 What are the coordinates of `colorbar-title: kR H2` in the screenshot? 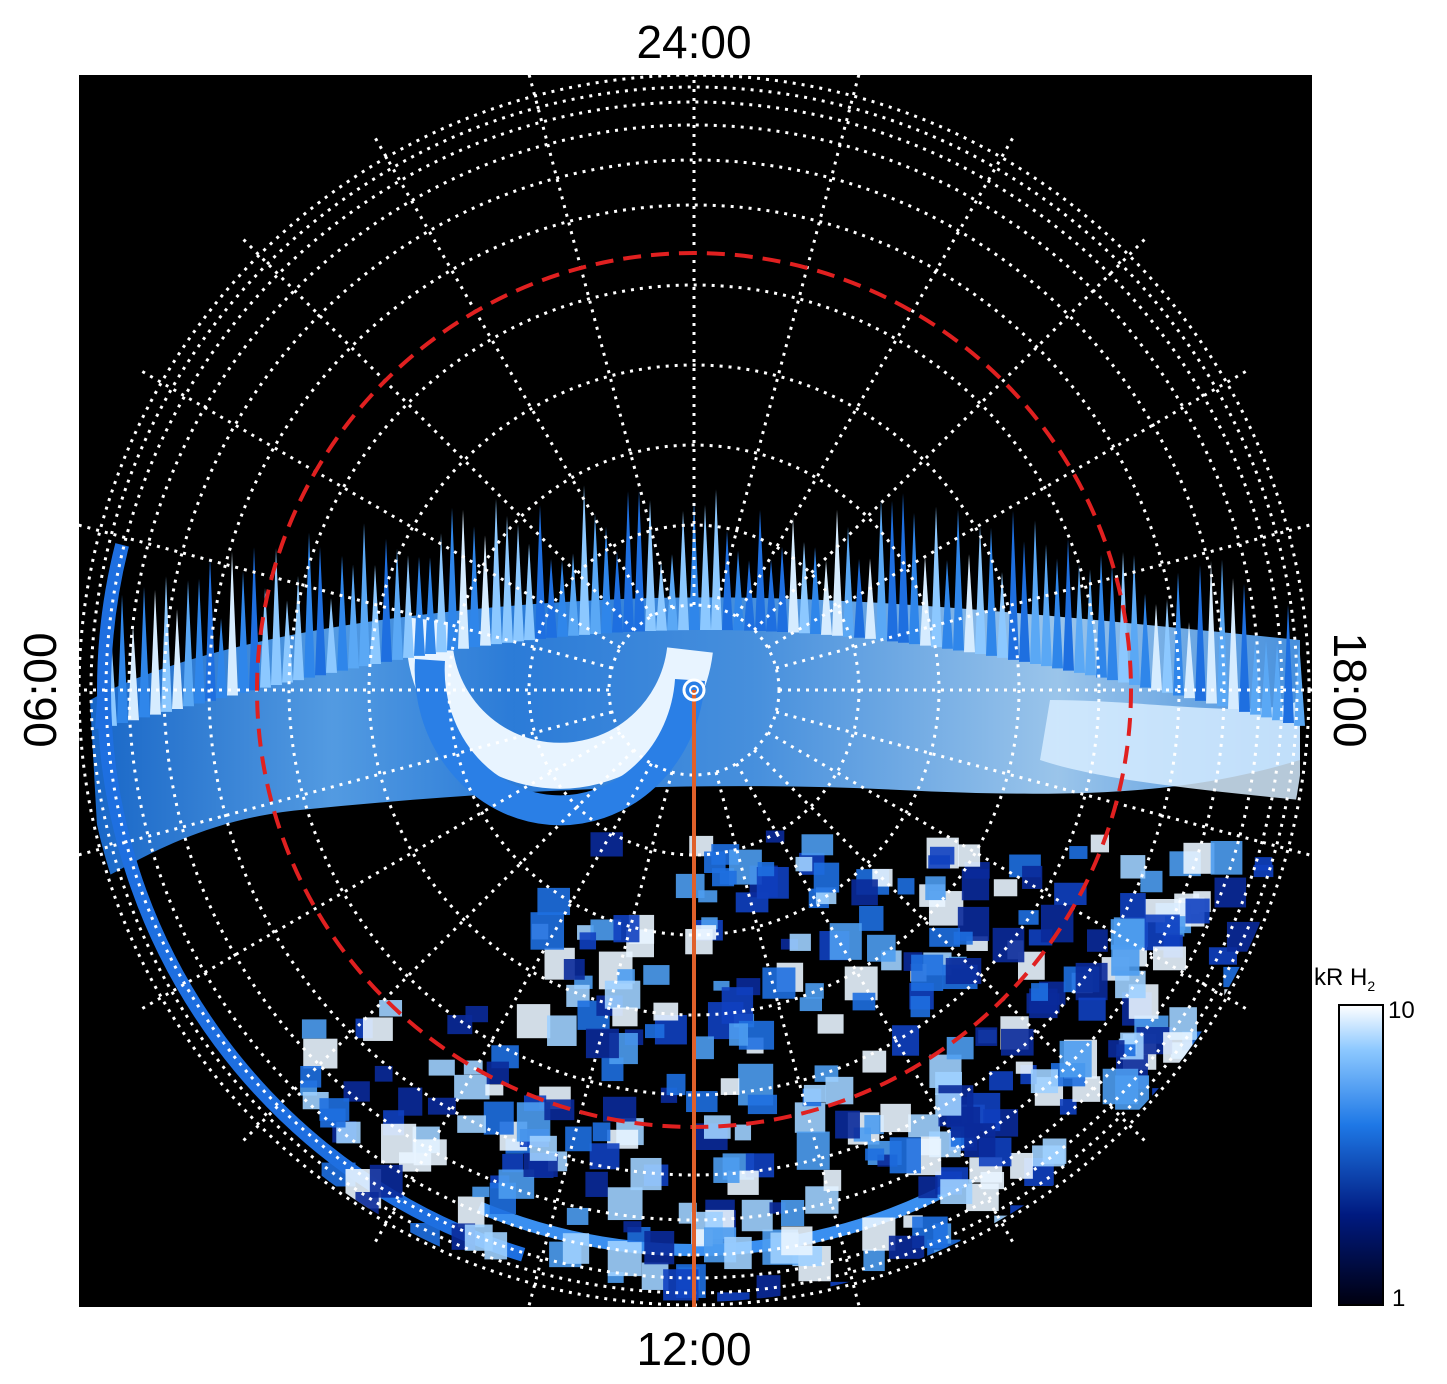 It's located at (1344, 979).